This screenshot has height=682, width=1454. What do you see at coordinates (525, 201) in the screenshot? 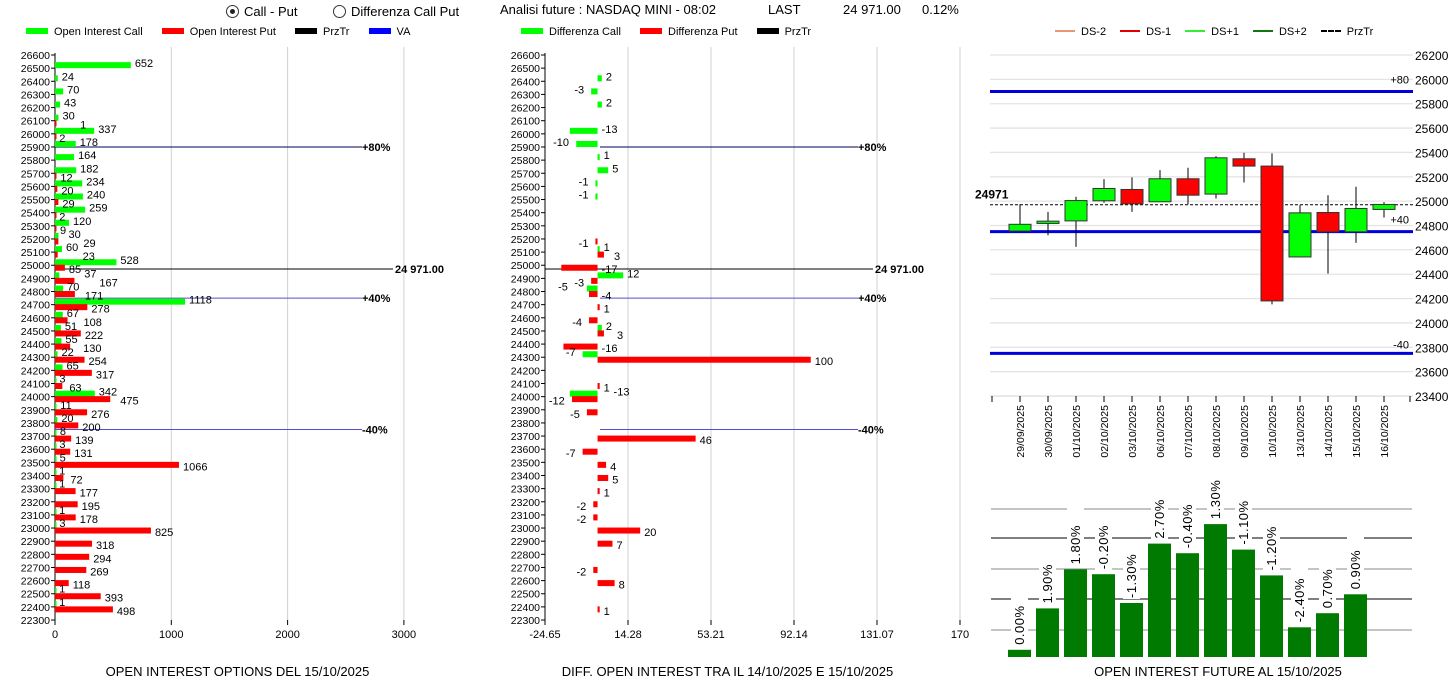
I see `y-tick-label: 25500` at bounding box center [525, 201].